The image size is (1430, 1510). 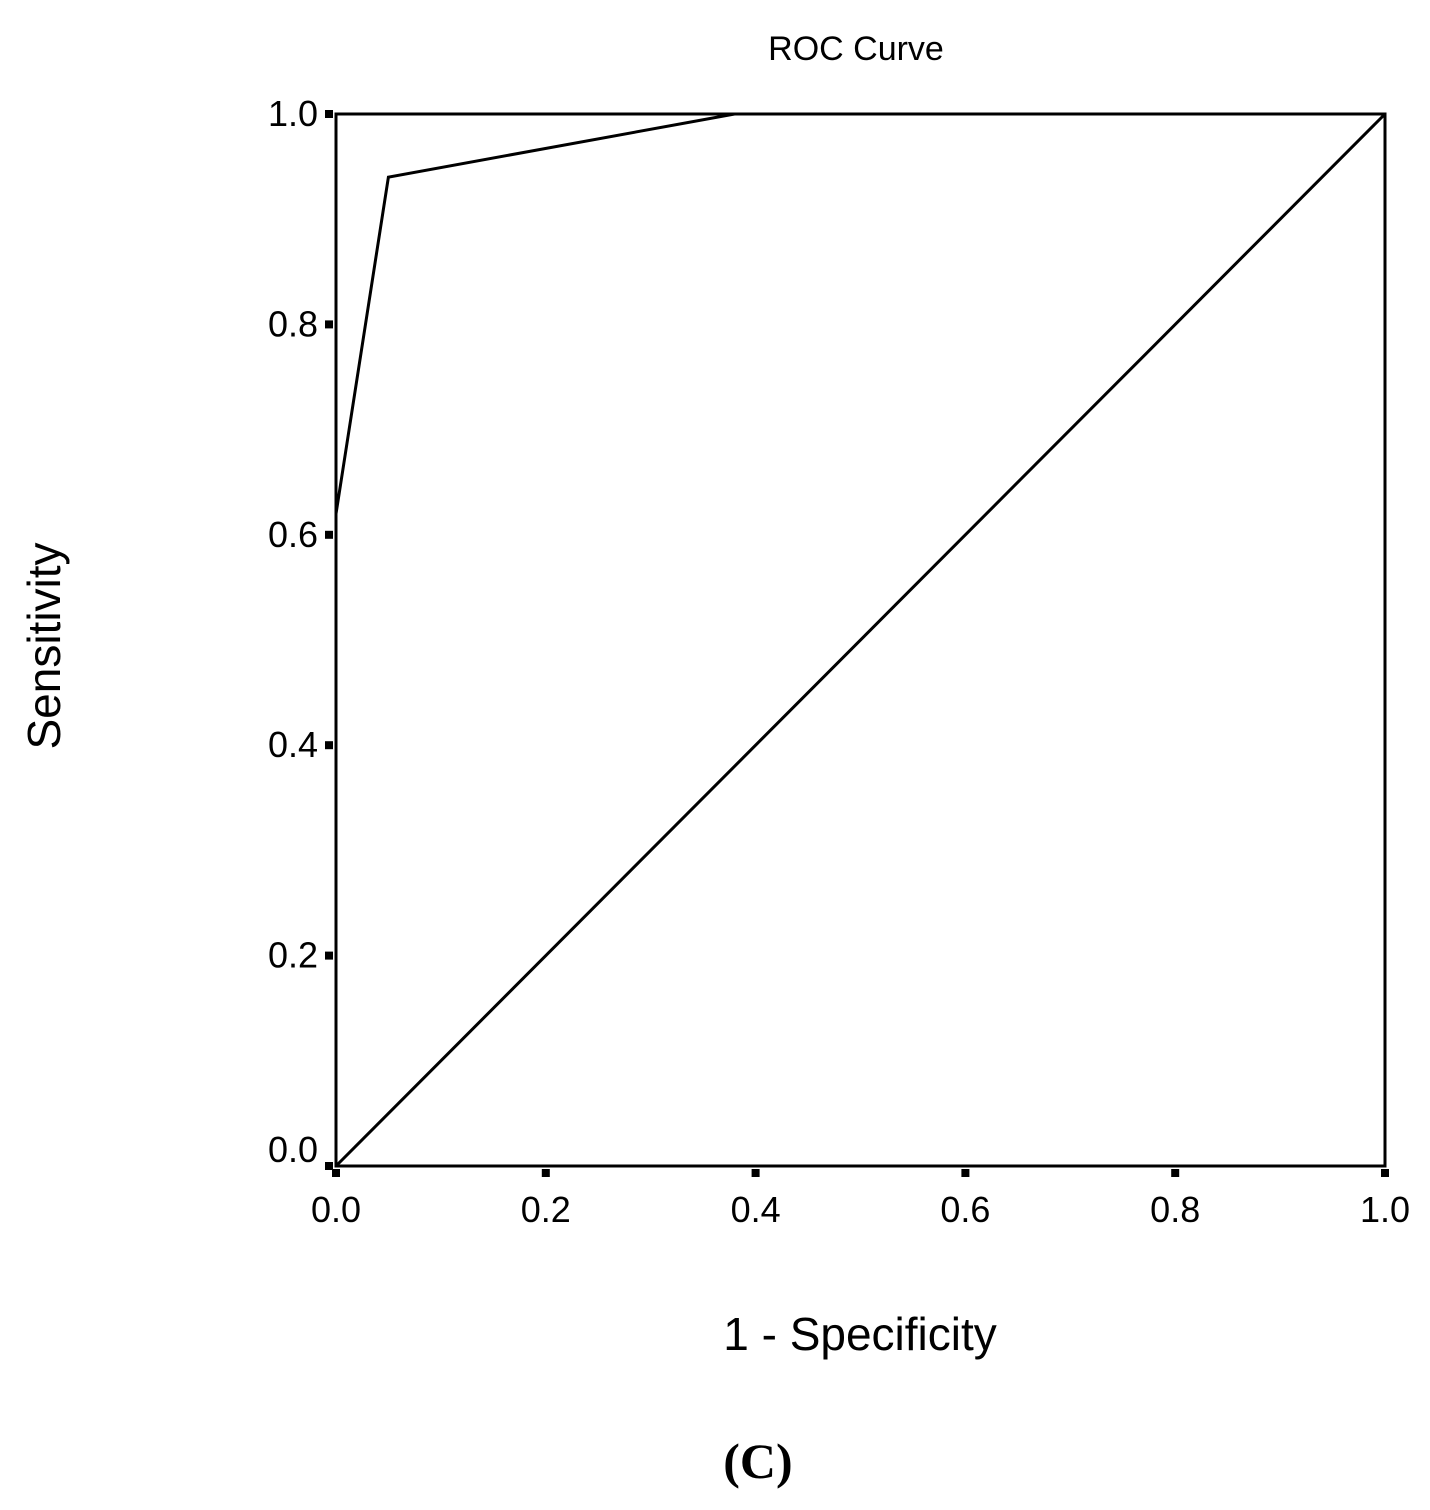 What do you see at coordinates (856, 49) in the screenshot?
I see `chart-title: ROC Curve` at bounding box center [856, 49].